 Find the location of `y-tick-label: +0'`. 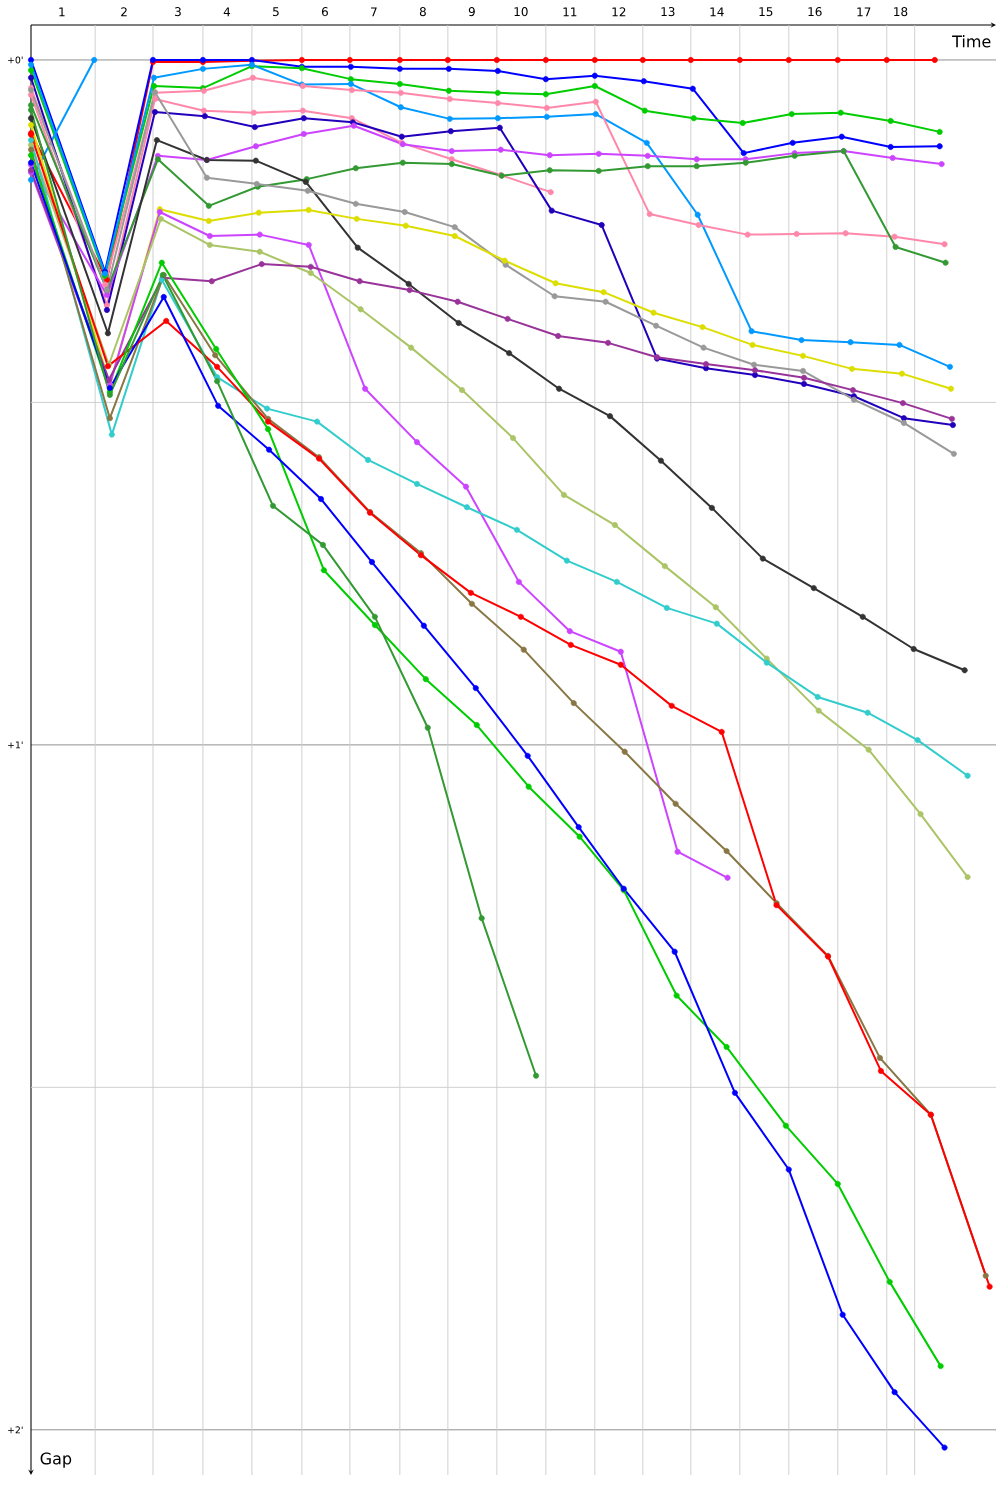

y-tick-label: +0' is located at coordinates (15, 60).